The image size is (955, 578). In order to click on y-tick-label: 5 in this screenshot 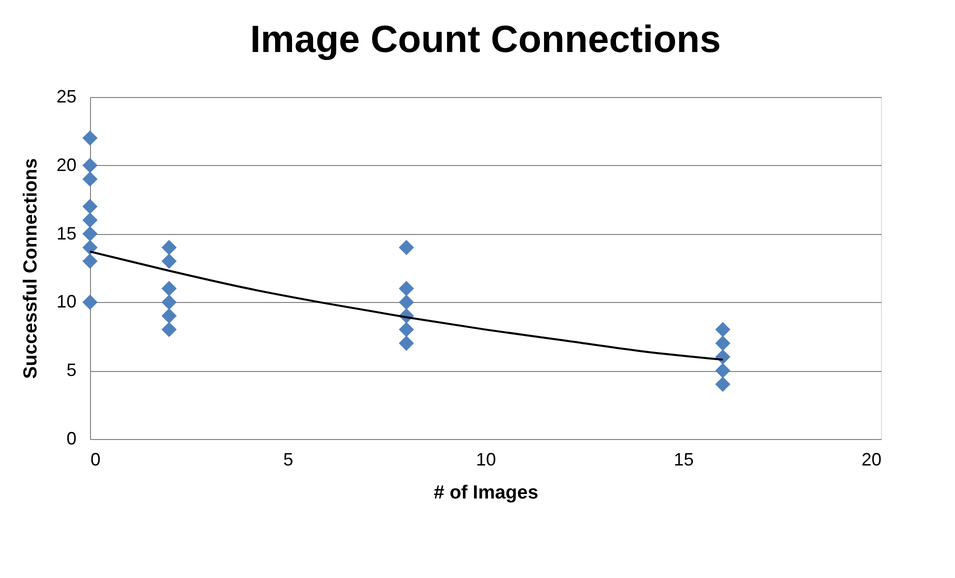, I will do `click(71, 370)`.